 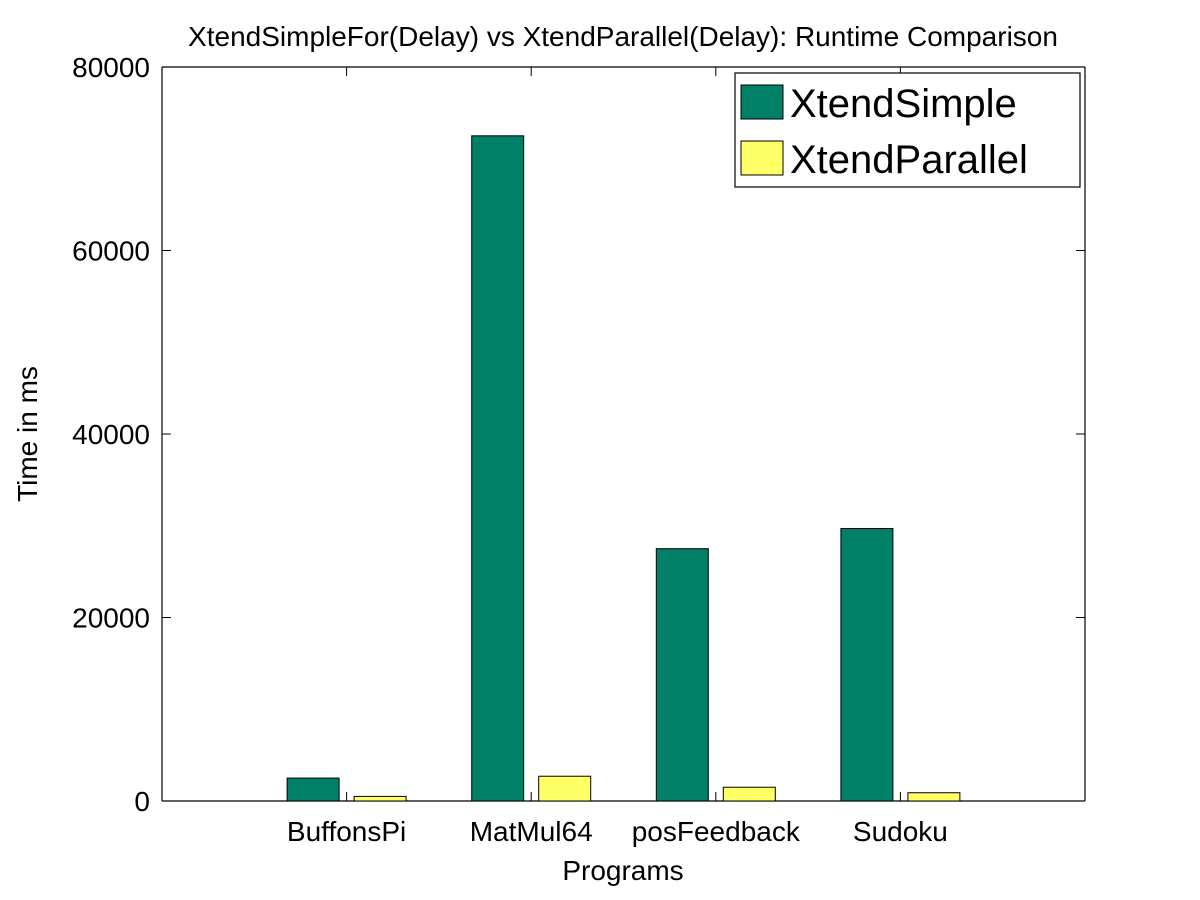 What do you see at coordinates (762, 158) in the screenshot?
I see `legend-swatch-xtendparallel` at bounding box center [762, 158].